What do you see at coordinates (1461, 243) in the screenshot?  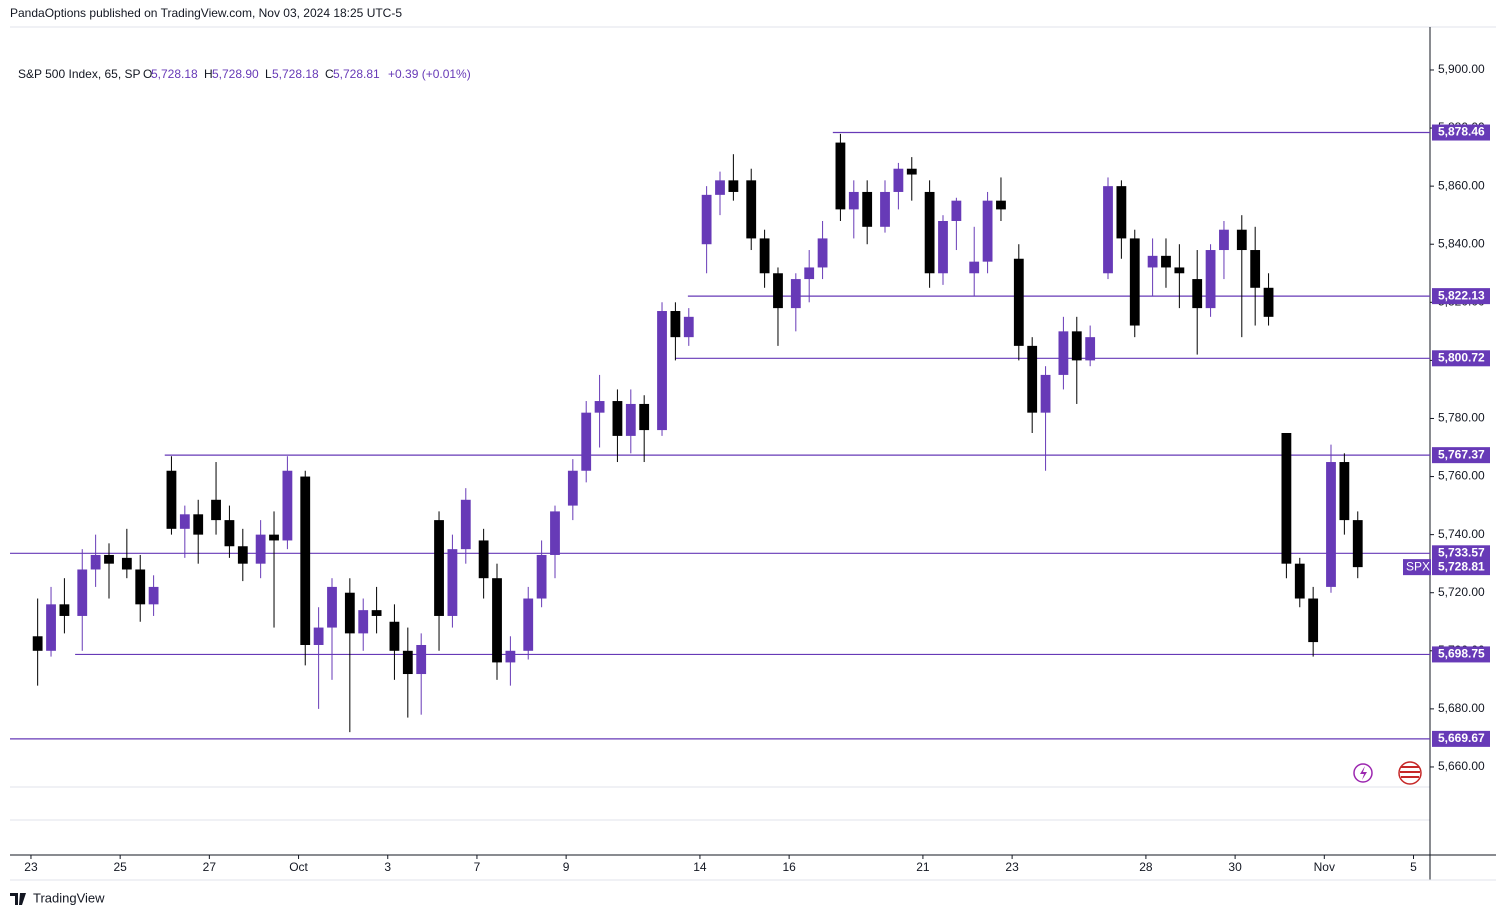 I see `y-tick-label: 5,840.00` at bounding box center [1461, 243].